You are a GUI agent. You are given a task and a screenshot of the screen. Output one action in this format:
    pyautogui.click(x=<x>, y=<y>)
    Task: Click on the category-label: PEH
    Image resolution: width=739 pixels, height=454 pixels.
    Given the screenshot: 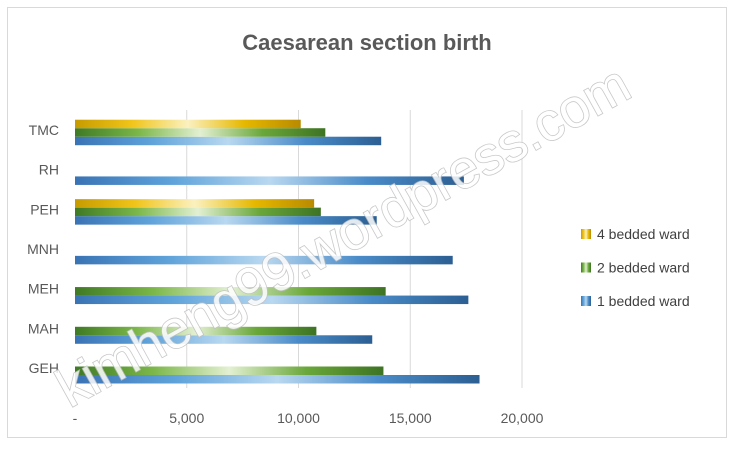 What is the action you would take?
    pyautogui.click(x=44, y=209)
    